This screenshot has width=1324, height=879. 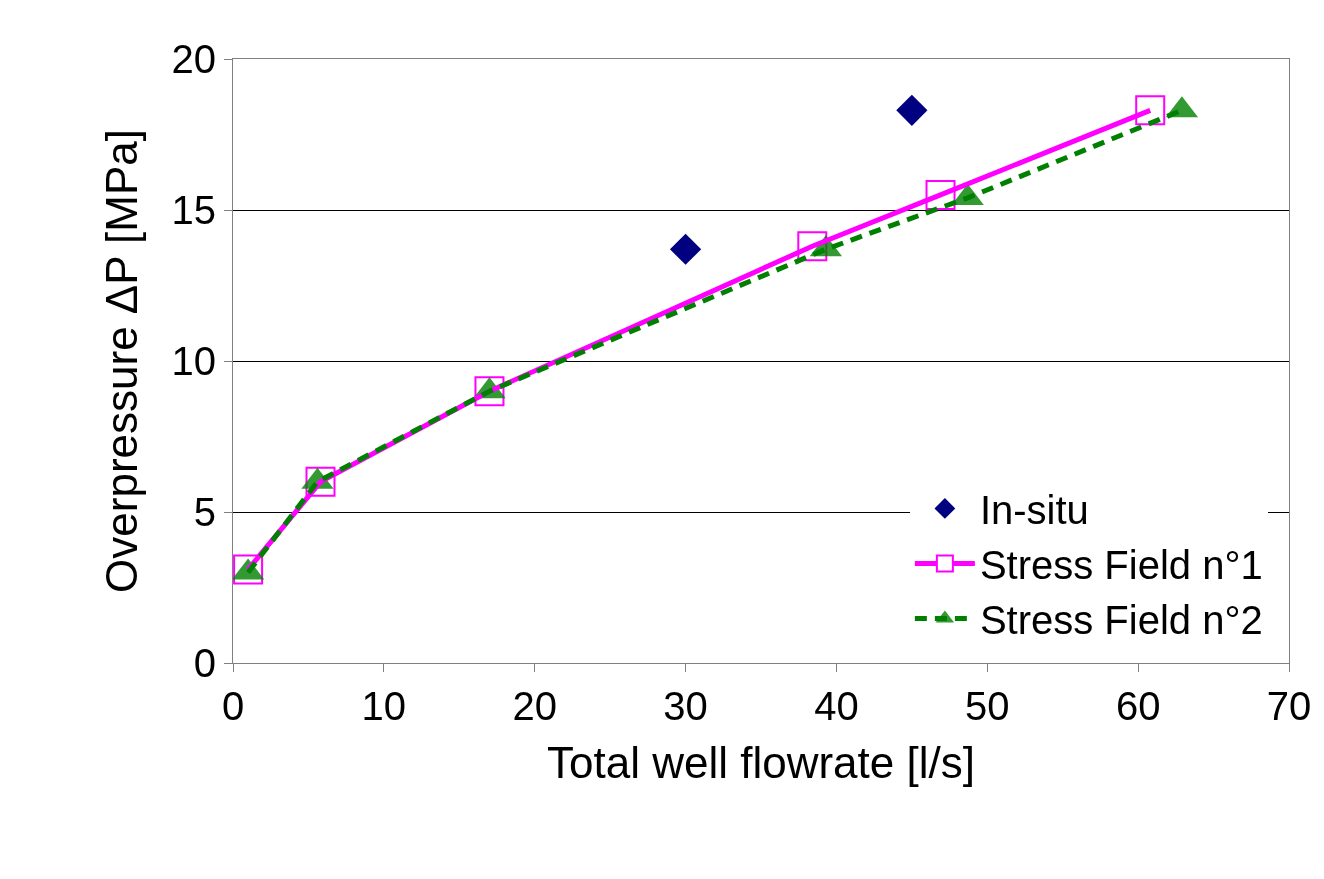 I want to click on legend-label: In-situ, so click(x=1034, y=510).